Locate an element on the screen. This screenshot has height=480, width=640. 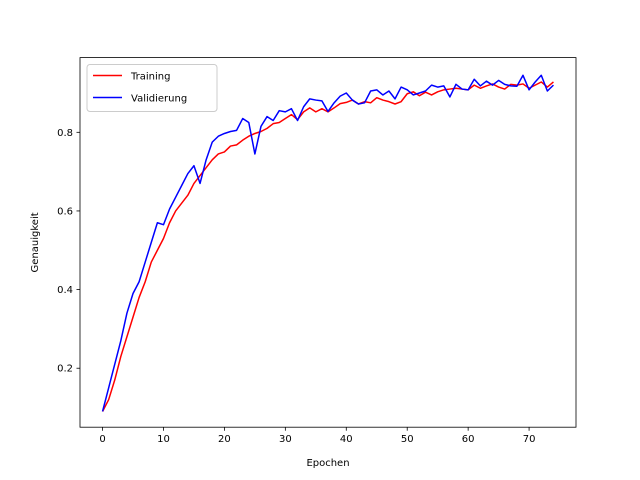
x-tick-label: 20 is located at coordinates (224, 439).